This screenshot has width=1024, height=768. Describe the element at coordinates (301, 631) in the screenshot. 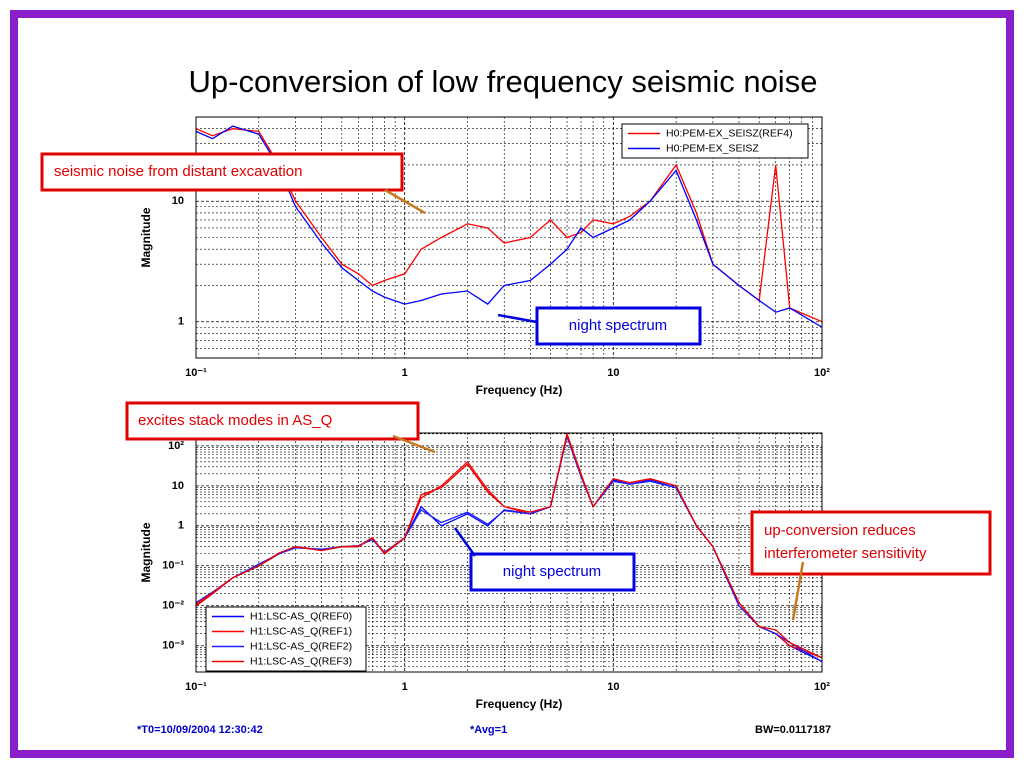

I see `legend-label: H1:LSC-AS_Q(REF1)` at that location.